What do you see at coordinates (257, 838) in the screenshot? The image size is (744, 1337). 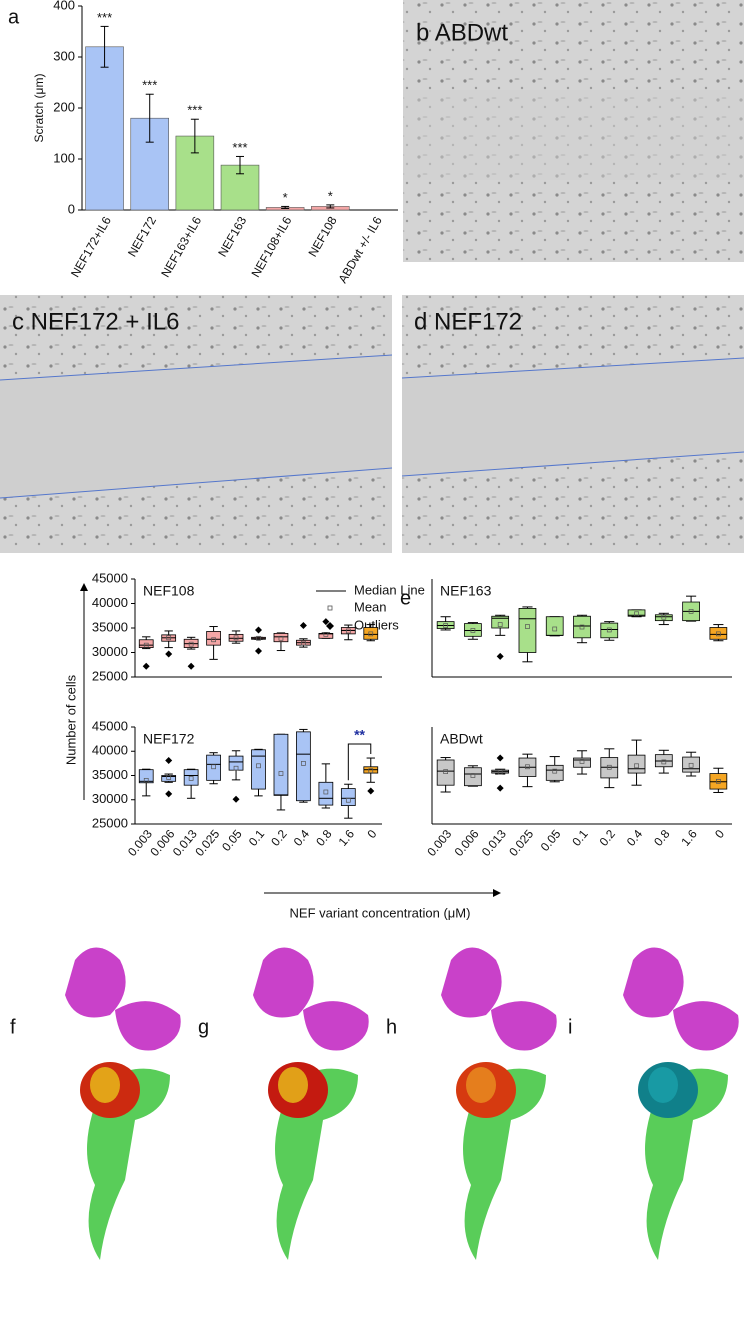 I see `x-tick-label: 0.1` at bounding box center [257, 838].